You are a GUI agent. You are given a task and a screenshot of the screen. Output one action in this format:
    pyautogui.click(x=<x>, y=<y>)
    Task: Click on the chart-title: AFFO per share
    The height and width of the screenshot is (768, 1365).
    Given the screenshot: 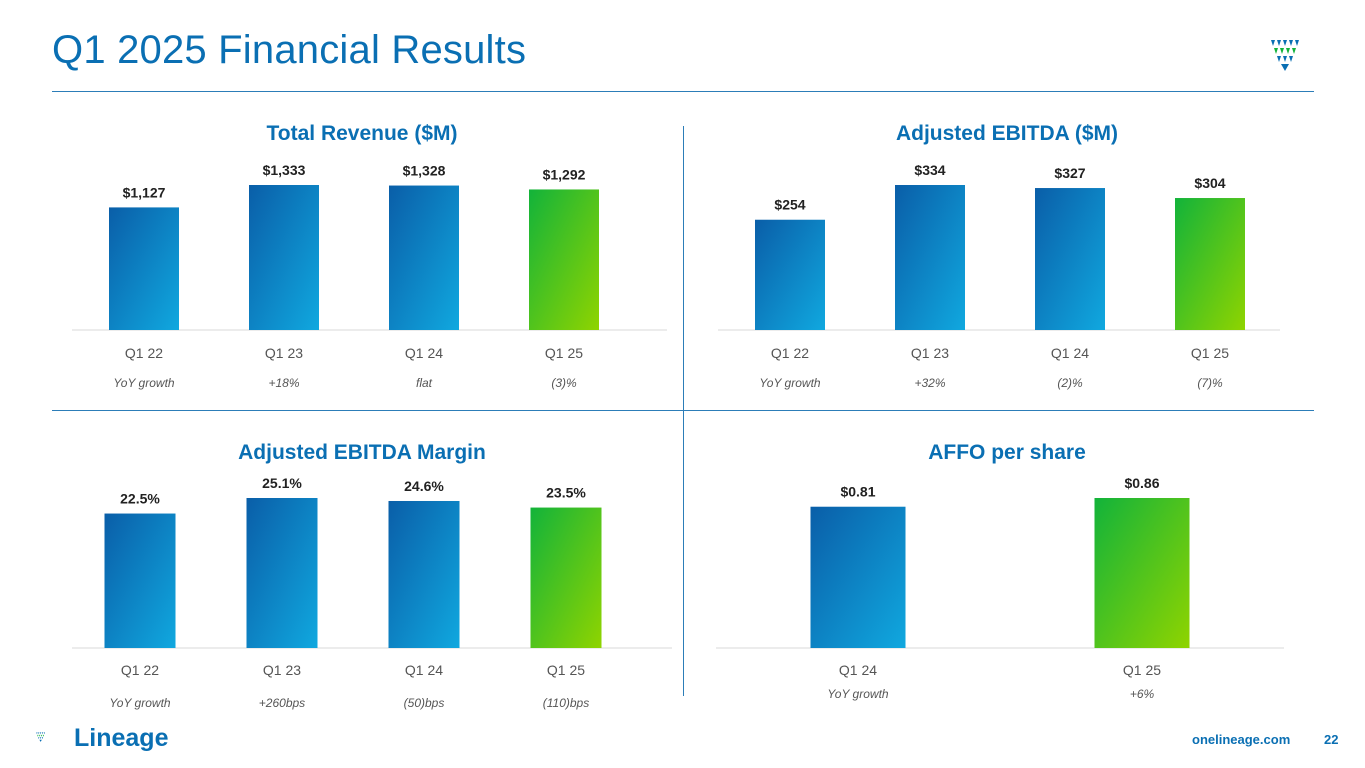 What is the action you would take?
    pyautogui.click(x=1007, y=452)
    